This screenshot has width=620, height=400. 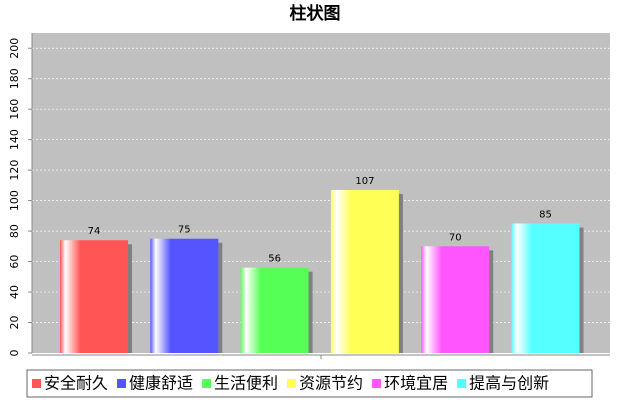 What do you see at coordinates (14, 109) in the screenshot?
I see `y-tick-label: 160` at bounding box center [14, 109].